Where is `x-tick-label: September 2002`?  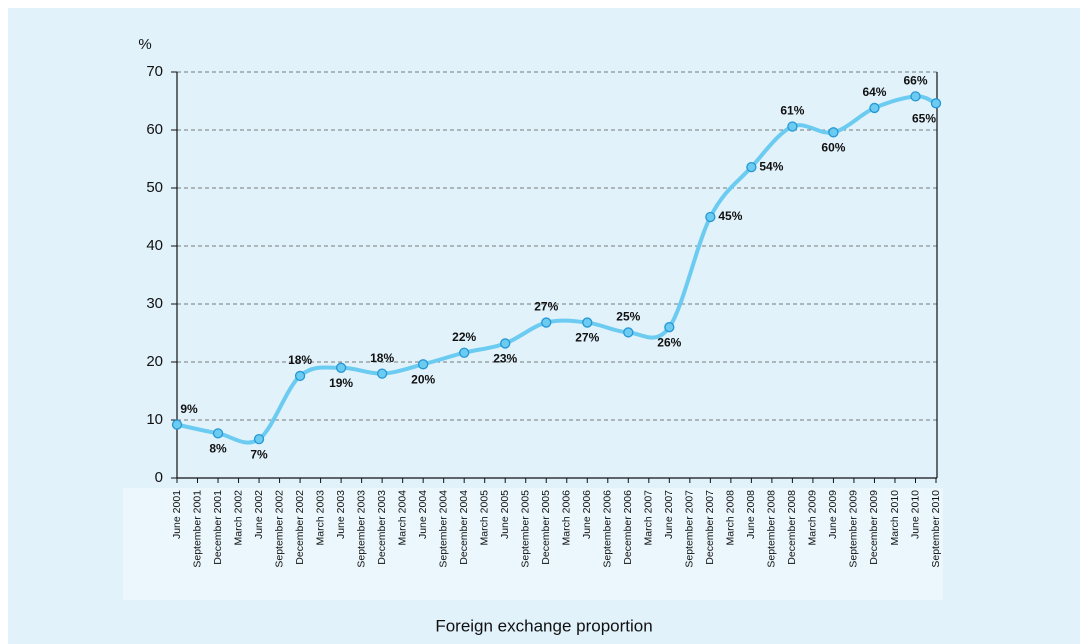
x-tick-label: September 2002 is located at coordinates (279, 529).